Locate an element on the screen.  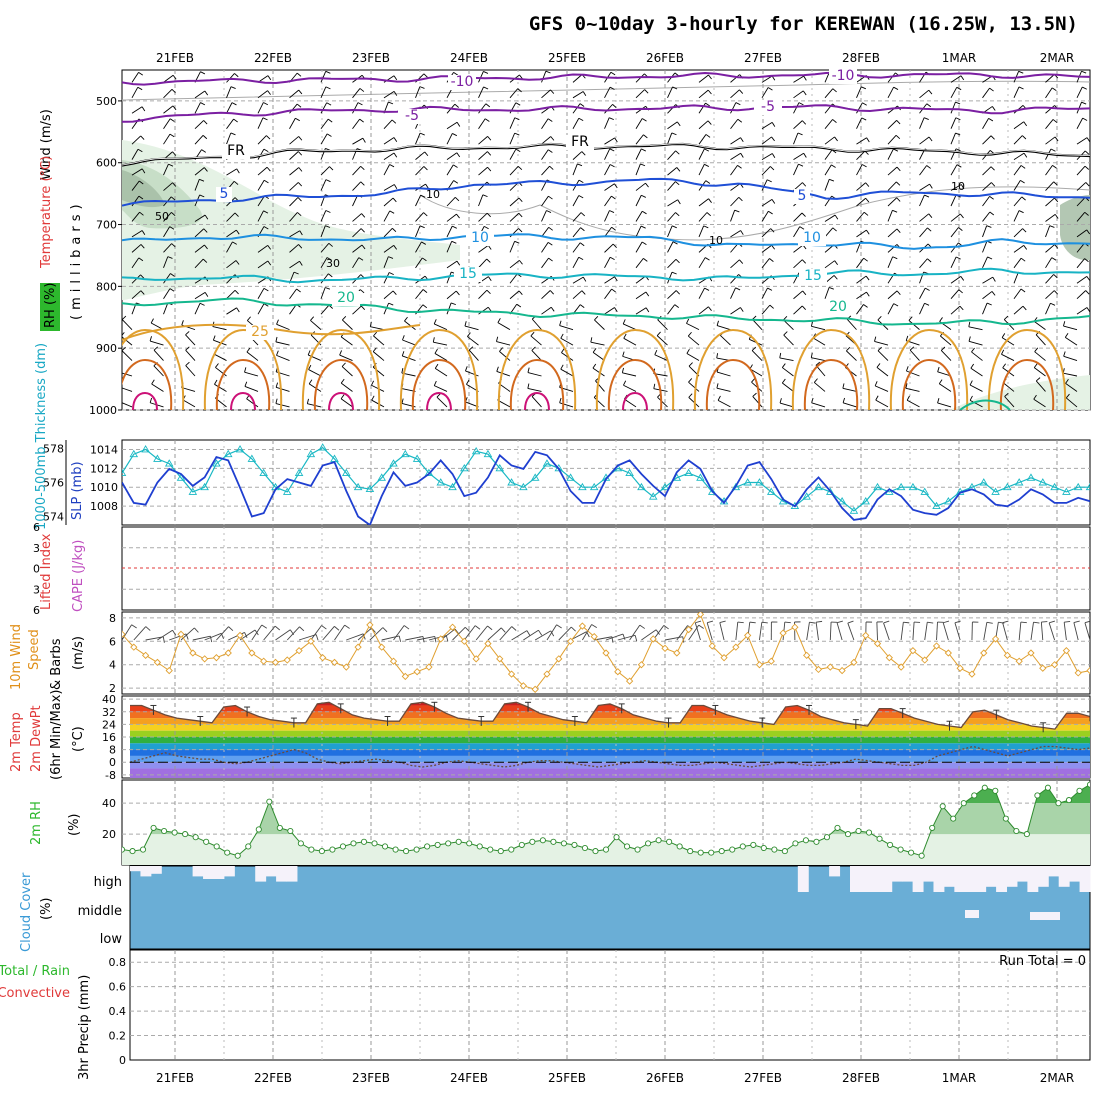
rh-contour-label: 30 is located at coordinates (333, 263).